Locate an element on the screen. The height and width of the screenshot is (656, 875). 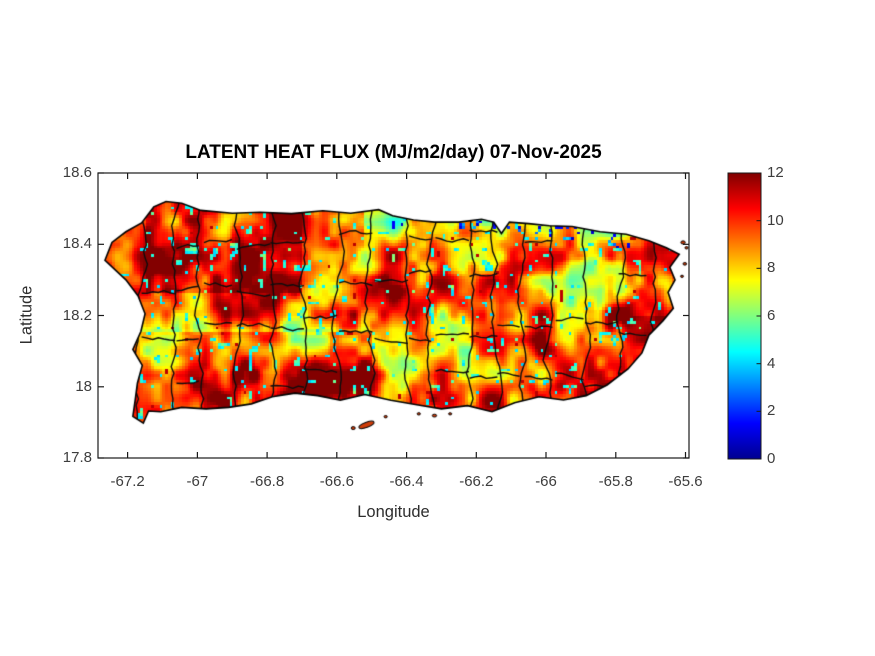
chart-title: LATENT HEAT FLUX (MJ/m2/day) 07-Nov-2025 is located at coordinates (393, 152).